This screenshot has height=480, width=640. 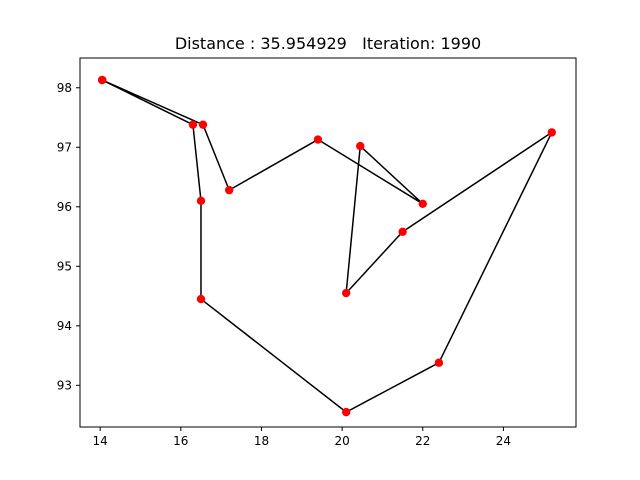 I want to click on y-tick-label: 98, so click(x=64, y=88).